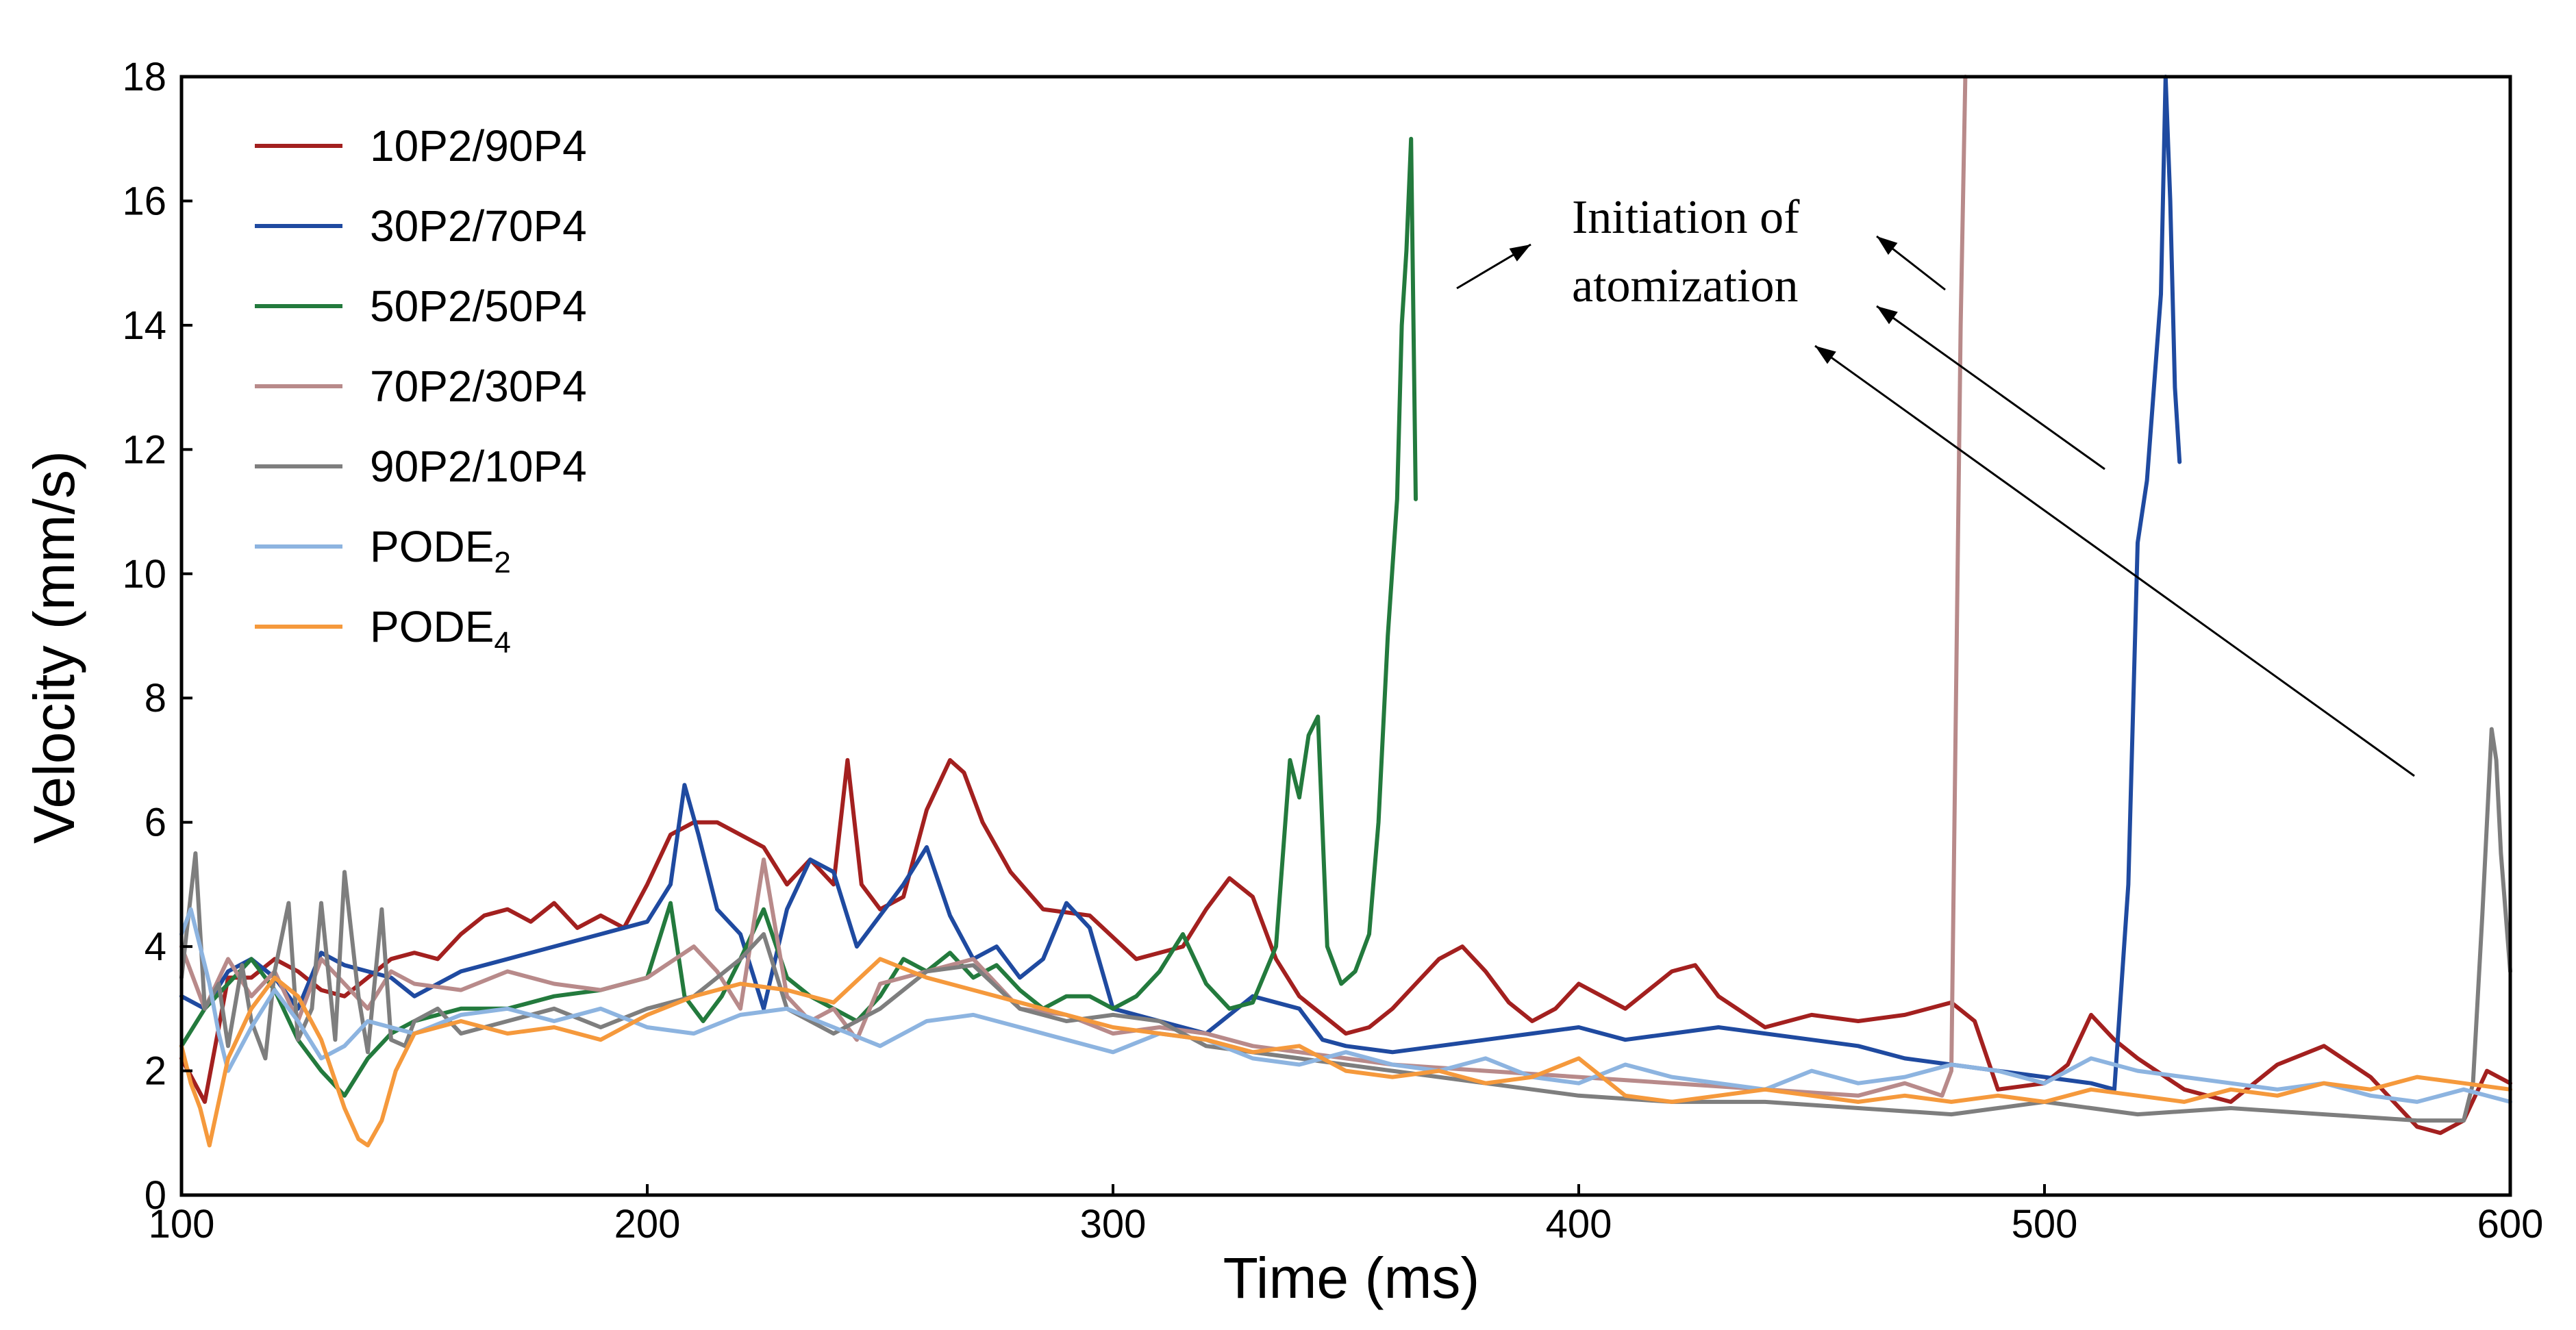 The width and height of the screenshot is (2576, 1330). Describe the element at coordinates (440, 631) in the screenshot. I see `legend-label-7: PODE4` at that location.